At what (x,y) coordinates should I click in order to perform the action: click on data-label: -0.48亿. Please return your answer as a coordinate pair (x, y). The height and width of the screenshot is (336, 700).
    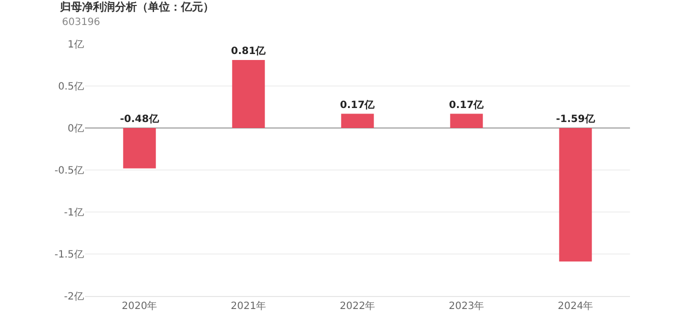
    Looking at the image, I should click on (140, 119).